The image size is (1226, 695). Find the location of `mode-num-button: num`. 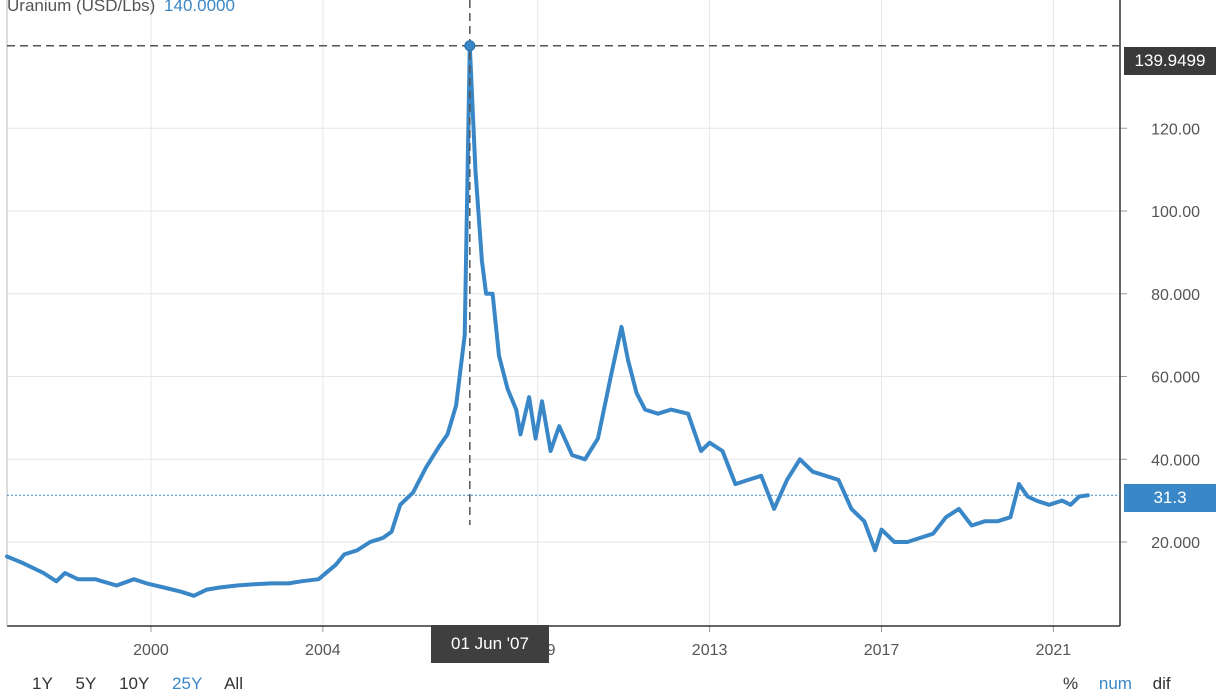

mode-num-button: num is located at coordinates (1115, 683).